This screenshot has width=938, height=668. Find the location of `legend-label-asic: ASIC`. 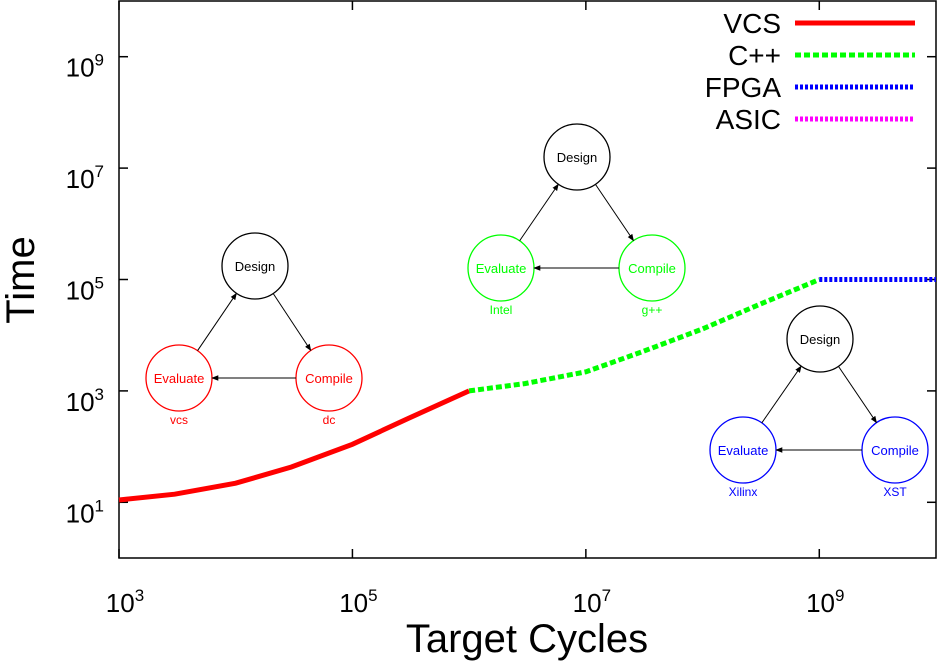

legend-label-asic: ASIC is located at coordinates (748, 119).